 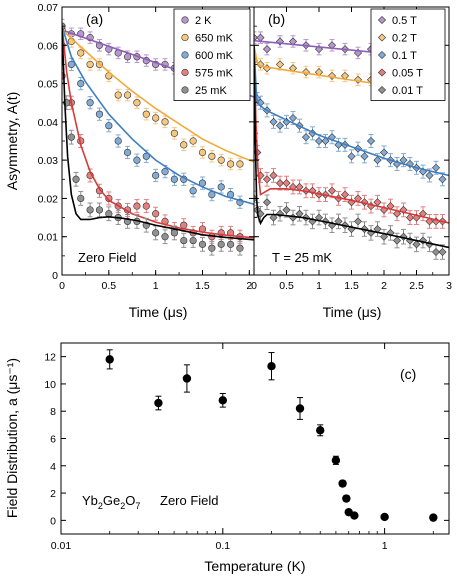 I want to click on panel-b-x-tick-label: 1.5, so click(x=351, y=286).